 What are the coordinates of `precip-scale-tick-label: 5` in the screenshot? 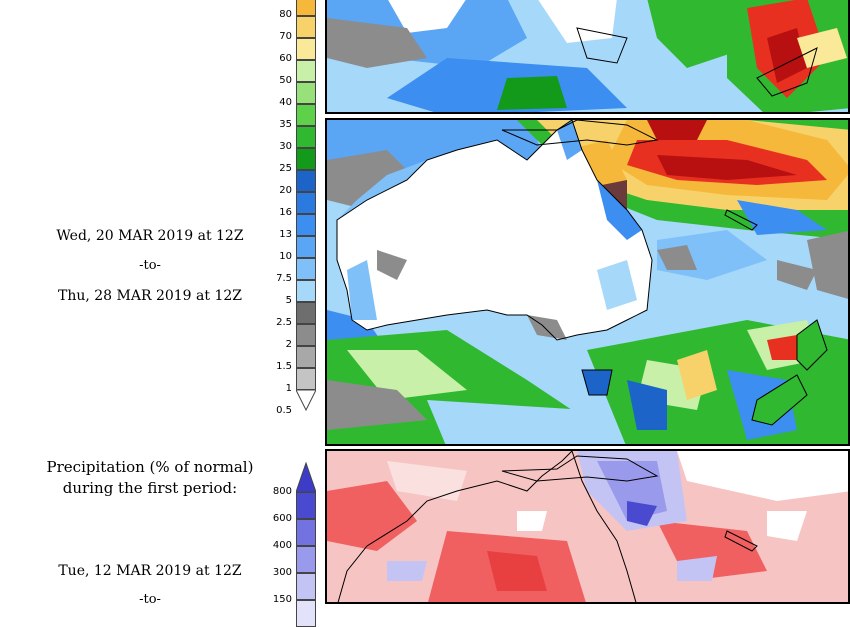 It's located at (288, 300).